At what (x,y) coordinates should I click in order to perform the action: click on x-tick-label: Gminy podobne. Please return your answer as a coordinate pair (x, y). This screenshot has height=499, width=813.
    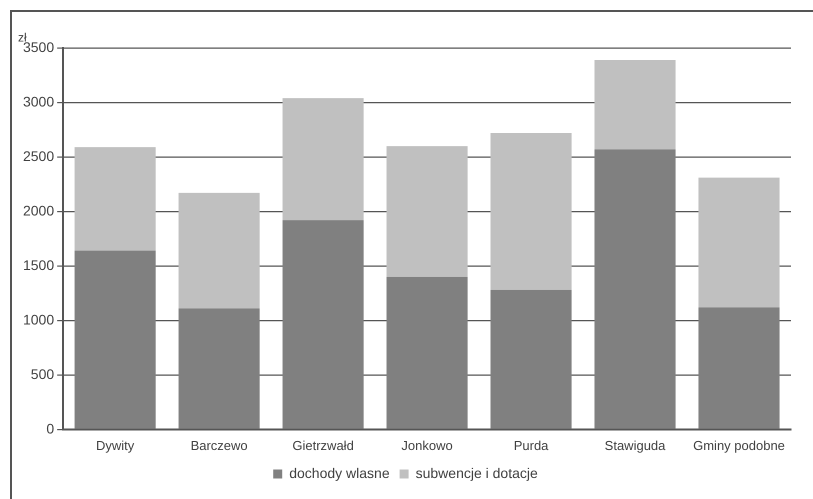
    Looking at the image, I should click on (739, 445).